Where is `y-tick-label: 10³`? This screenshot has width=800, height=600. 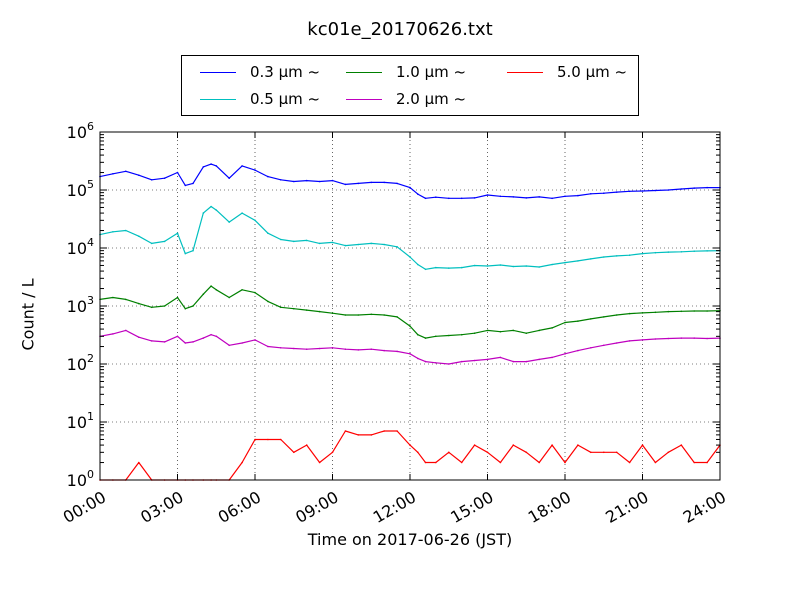
y-tick-label: 10³ is located at coordinates (80, 305).